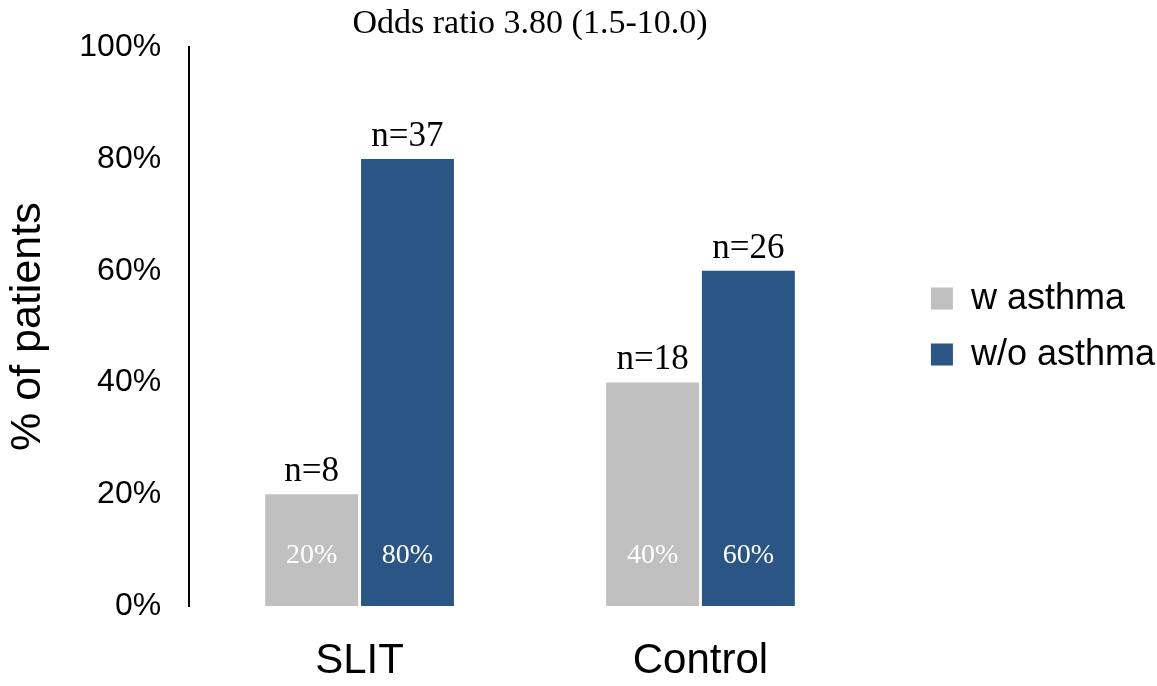 Image resolution: width=1157 pixels, height=686 pixels. I want to click on x-tick-label: Control, so click(700, 658).